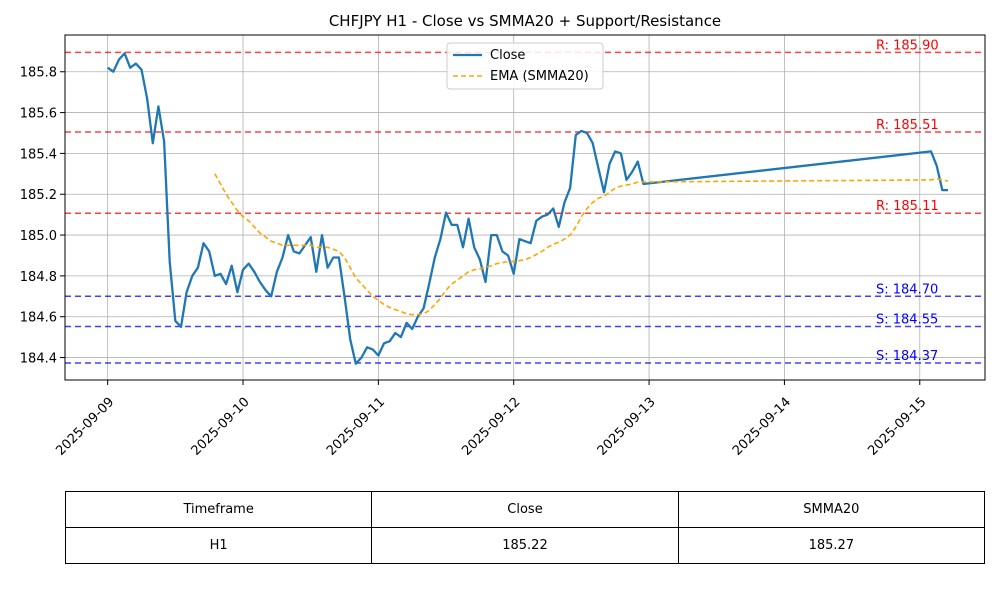 This screenshot has height=600, width=1000. Describe the element at coordinates (38, 318) in the screenshot. I see `y-tick-label: 184.6` at that location.